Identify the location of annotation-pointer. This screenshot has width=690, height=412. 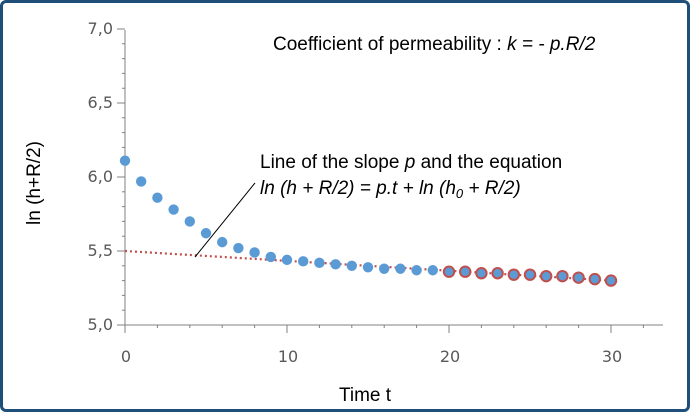
(225, 220).